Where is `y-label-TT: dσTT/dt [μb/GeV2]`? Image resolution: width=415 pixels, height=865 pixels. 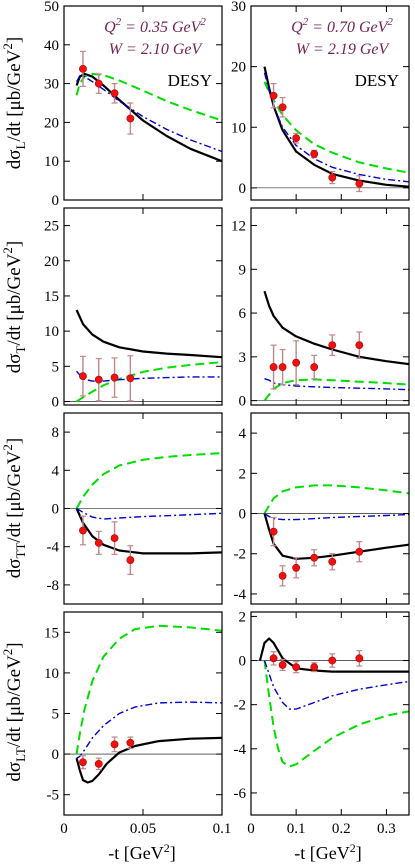
y-label-TT: dσTT/dt [μb/GeV2] is located at coordinates (14, 508).